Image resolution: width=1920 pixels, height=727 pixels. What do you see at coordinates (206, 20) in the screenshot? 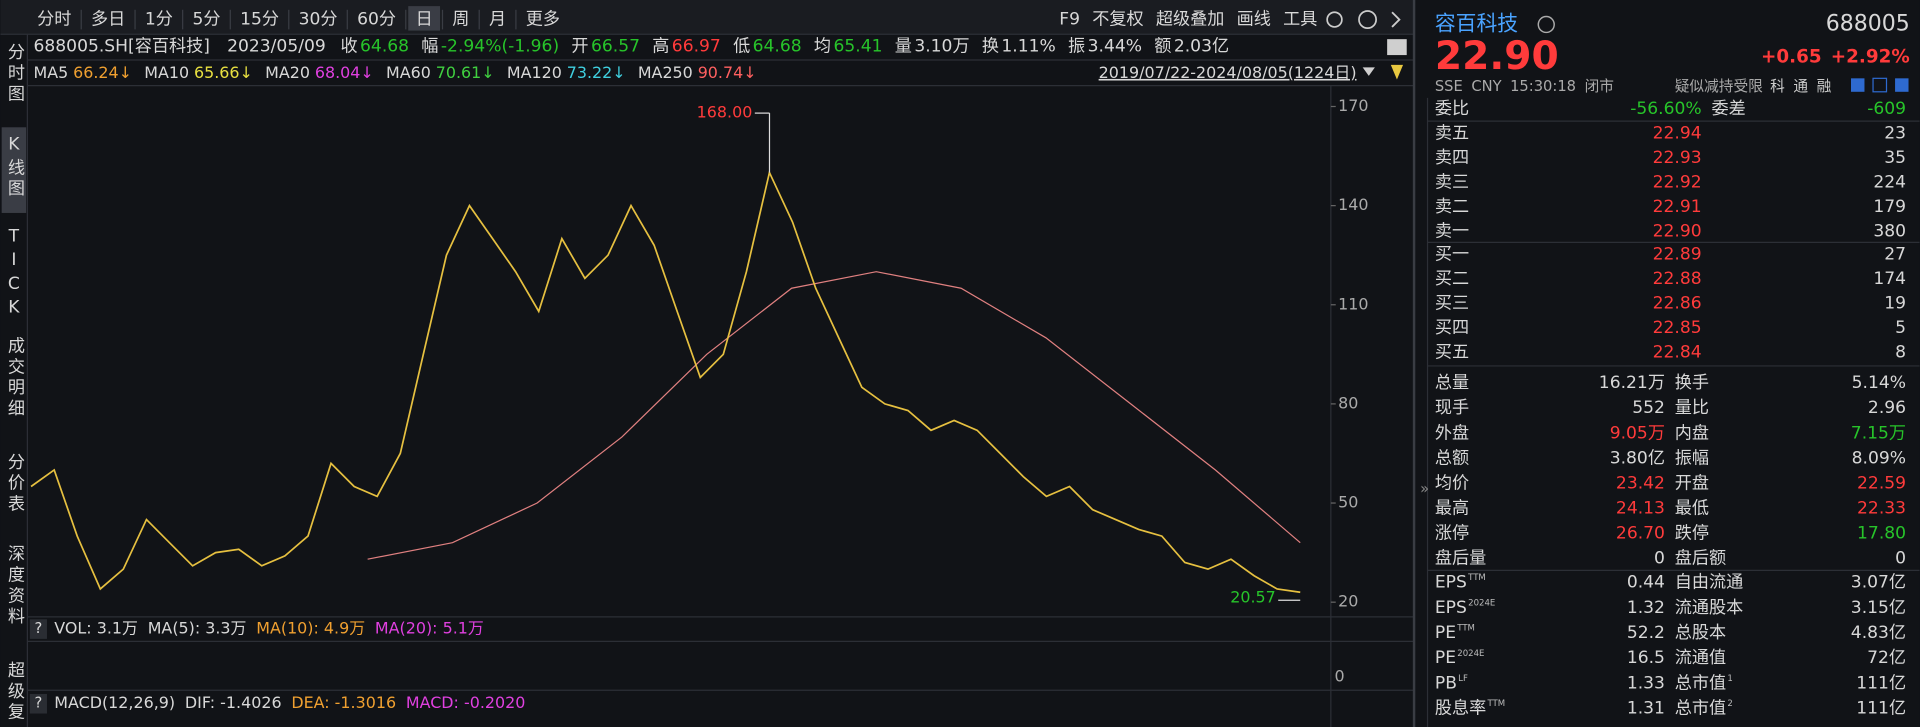
I see `period-tab: 5分` at bounding box center [206, 20].